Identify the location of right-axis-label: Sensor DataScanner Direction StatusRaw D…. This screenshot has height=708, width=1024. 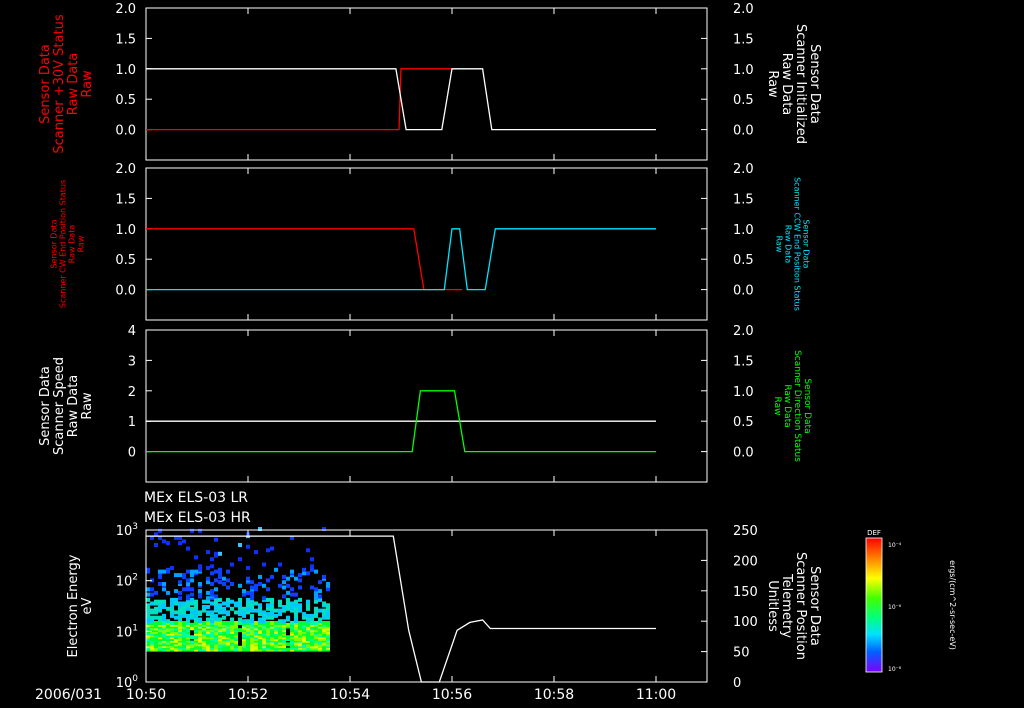
(792, 406).